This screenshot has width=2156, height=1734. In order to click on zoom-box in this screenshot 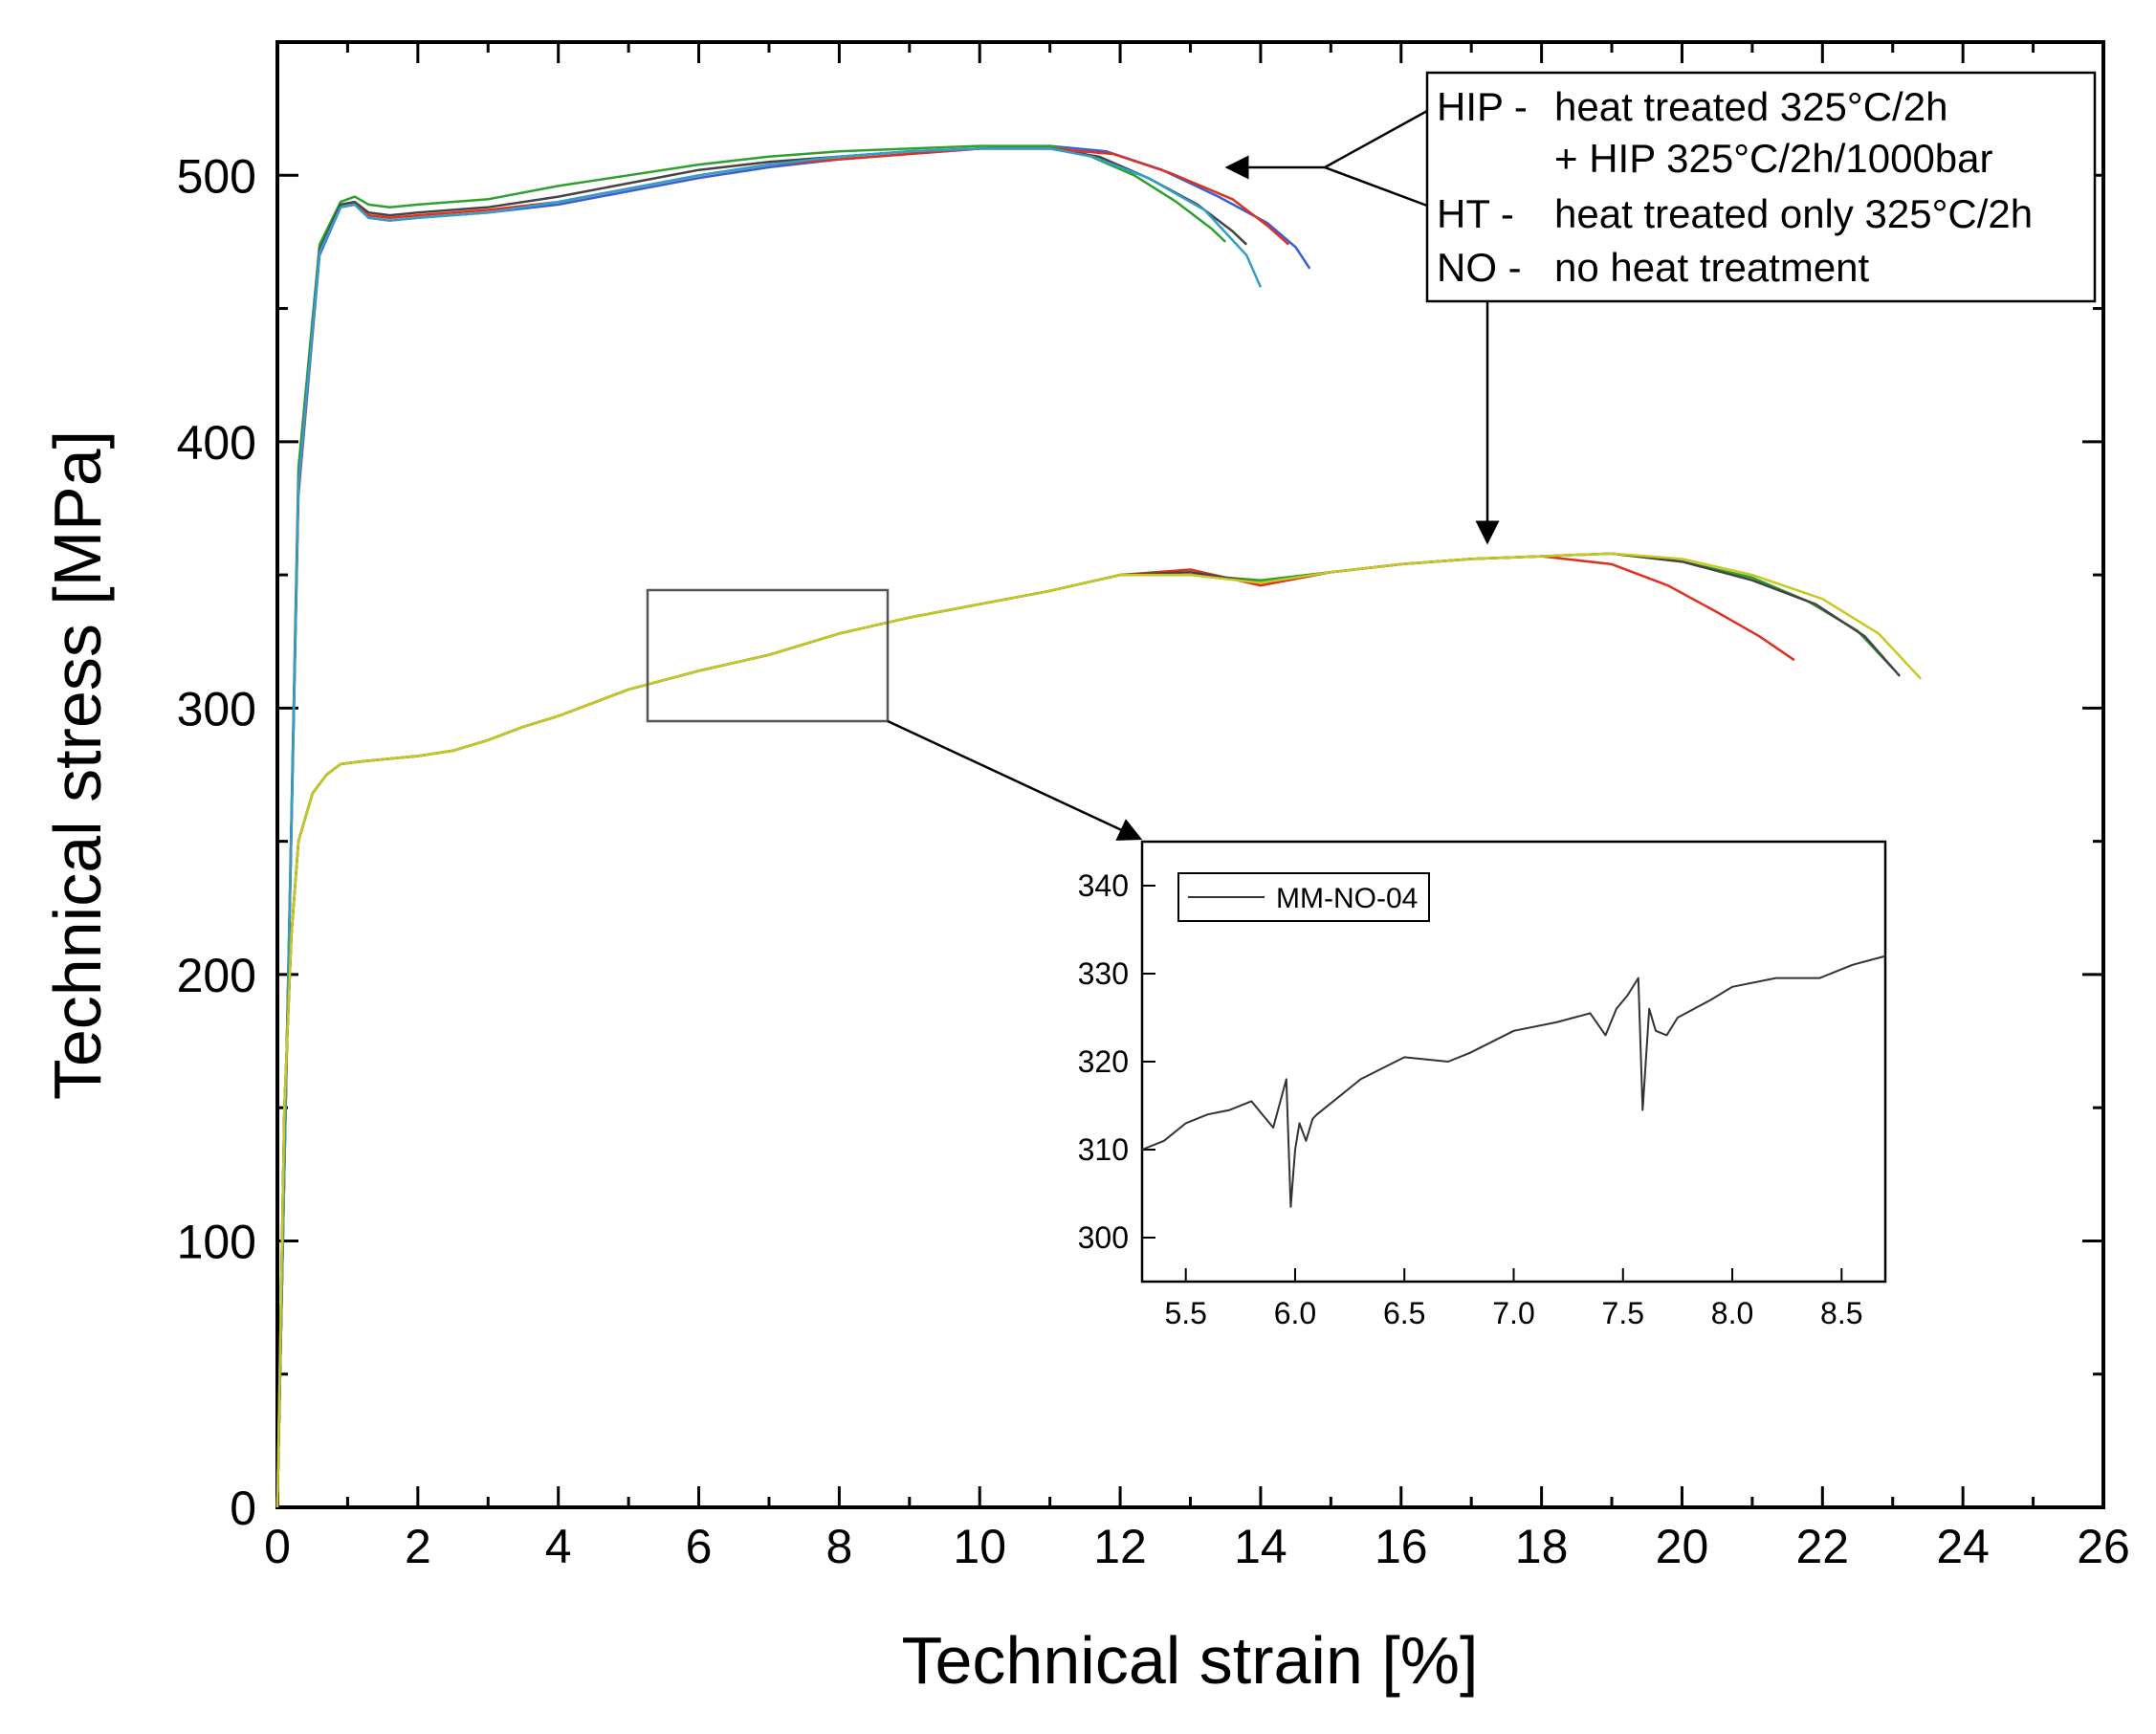, I will do `click(768, 656)`.